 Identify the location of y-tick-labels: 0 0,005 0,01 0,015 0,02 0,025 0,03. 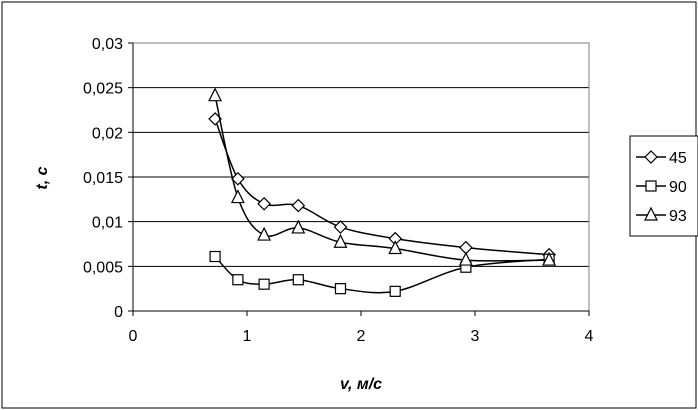
(103, 178).